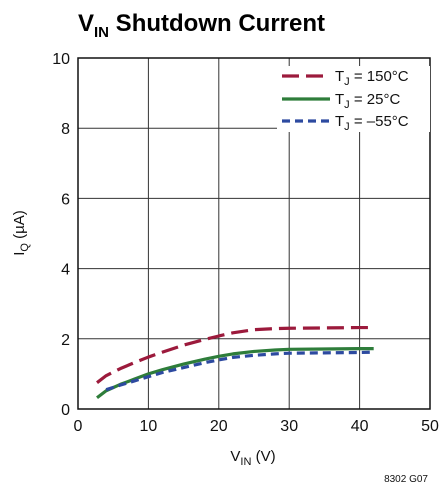  Describe the element at coordinates (347, 105) in the screenshot. I see `legend-25c-sub: J` at that location.